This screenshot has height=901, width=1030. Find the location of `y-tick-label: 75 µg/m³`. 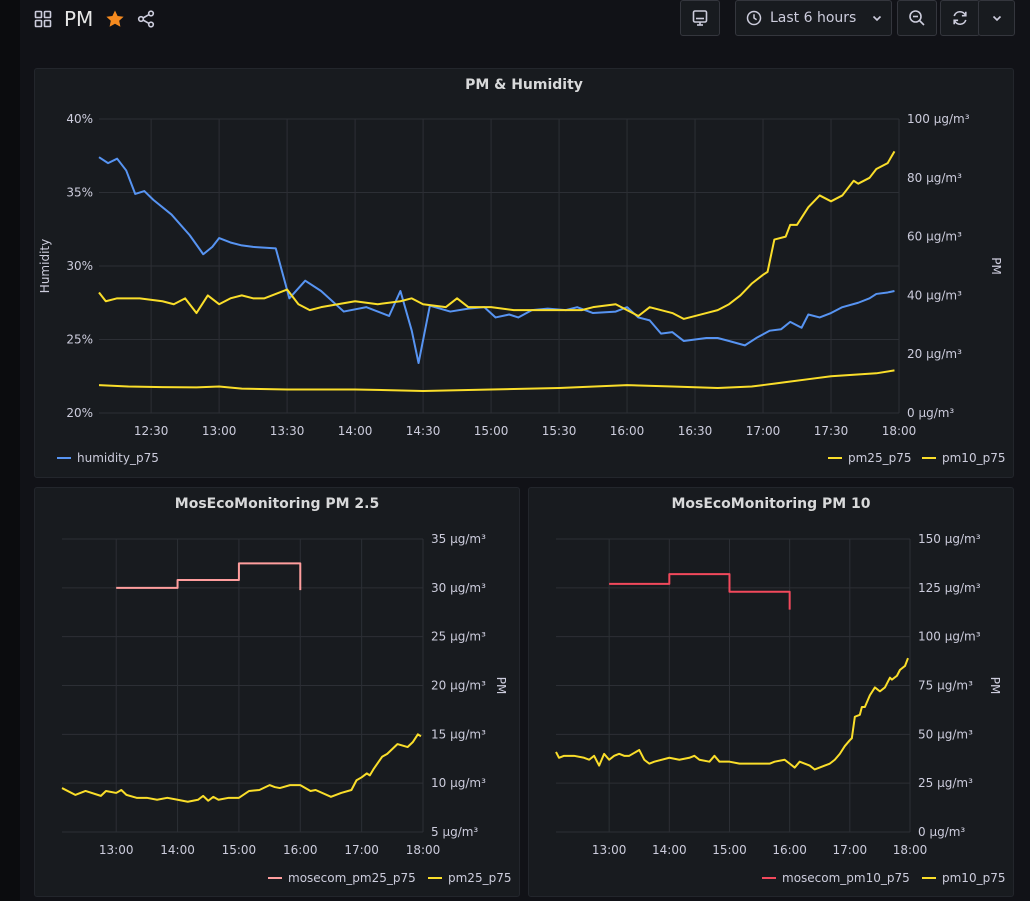

y-tick-label: 75 µg/m³ is located at coordinates (945, 686).